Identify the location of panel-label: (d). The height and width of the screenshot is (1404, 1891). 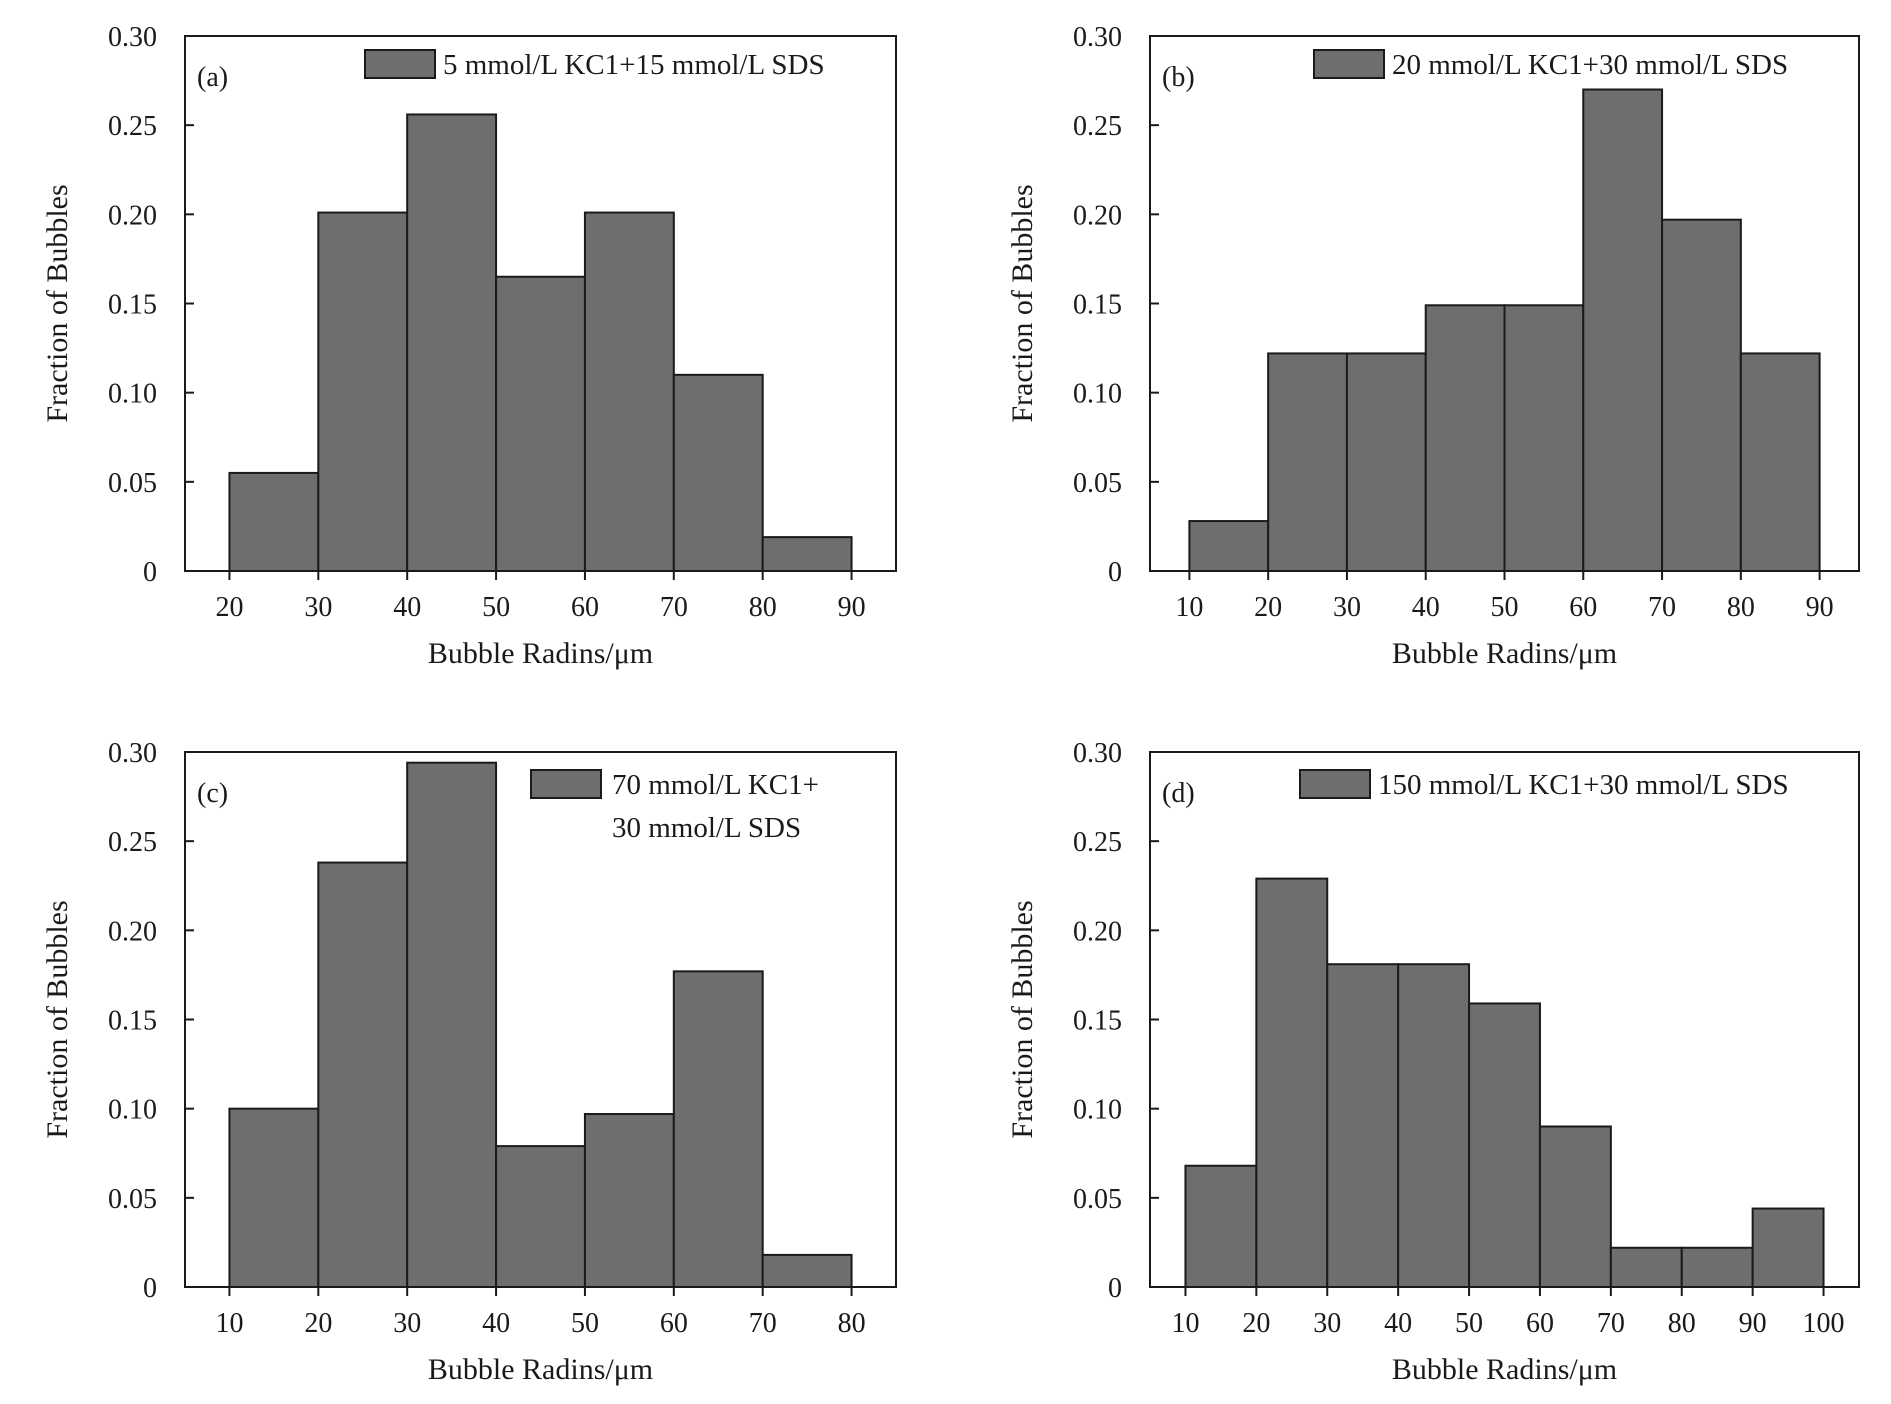
(1178, 793).